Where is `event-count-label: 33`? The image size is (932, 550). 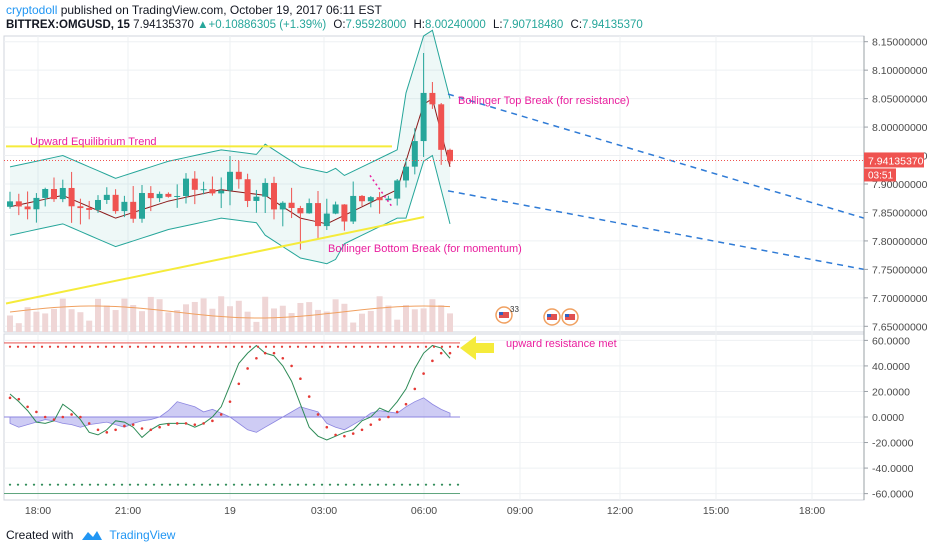
event-count-label: 33 is located at coordinates (514, 309).